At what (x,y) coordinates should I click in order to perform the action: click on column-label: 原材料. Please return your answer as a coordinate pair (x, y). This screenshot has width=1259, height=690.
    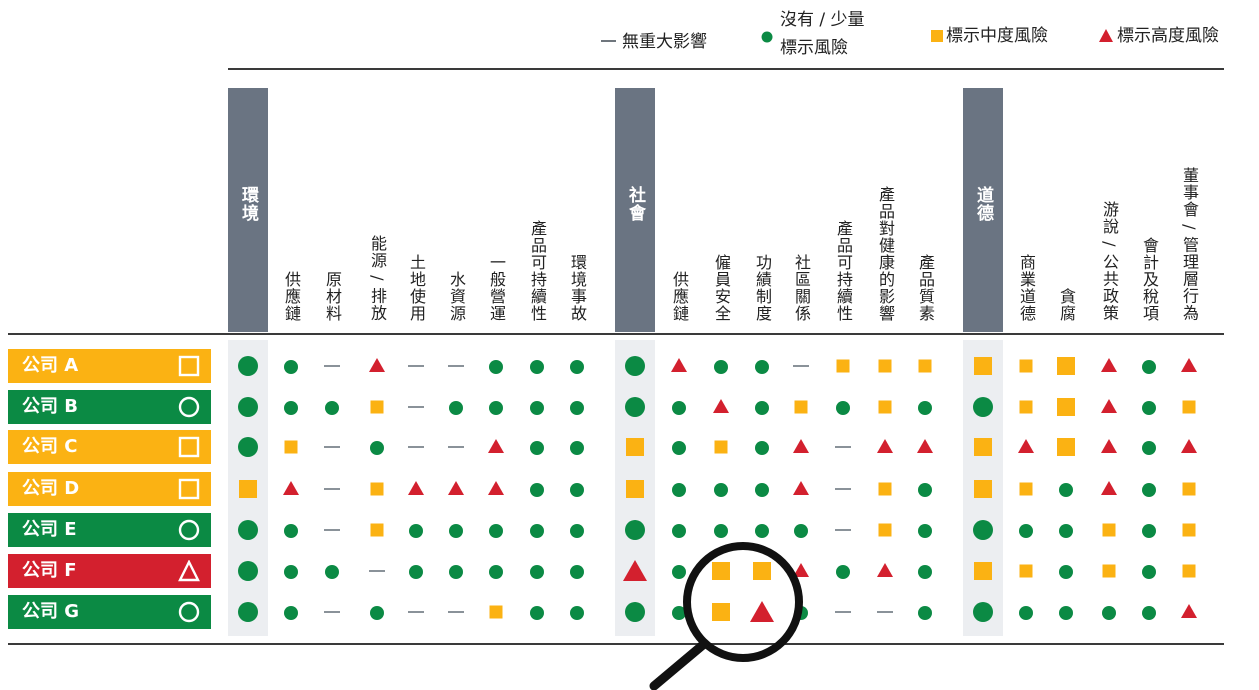
    Looking at the image, I should click on (332, 296).